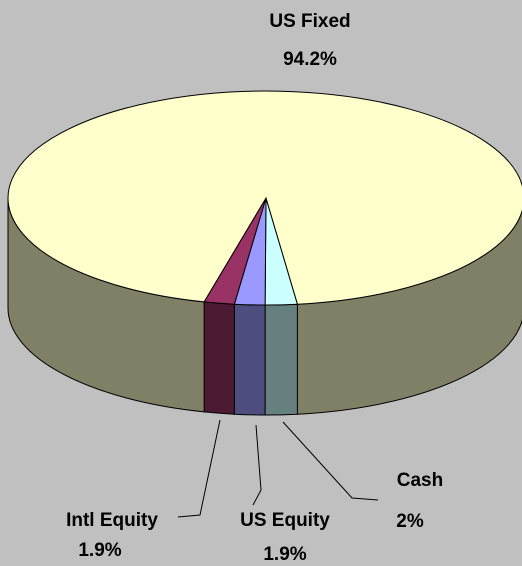 The width and height of the screenshot is (522, 566). I want to click on slice-value-label: 94.2%, so click(310, 59).